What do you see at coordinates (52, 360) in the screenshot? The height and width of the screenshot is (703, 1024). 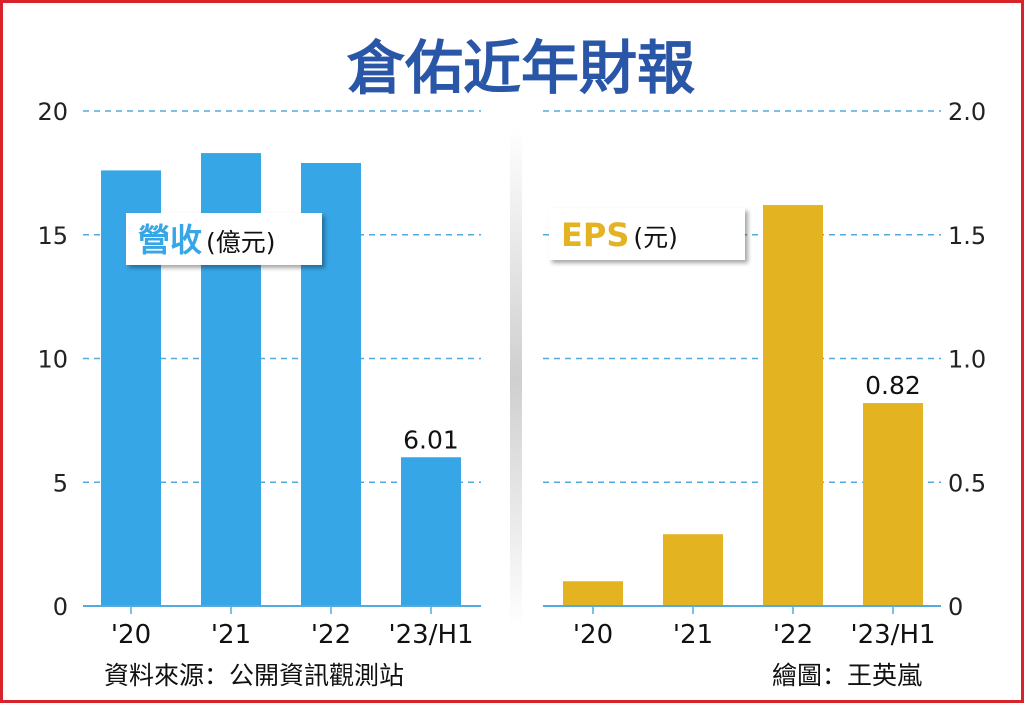 I see `y-tick-label: 10` at bounding box center [52, 360].